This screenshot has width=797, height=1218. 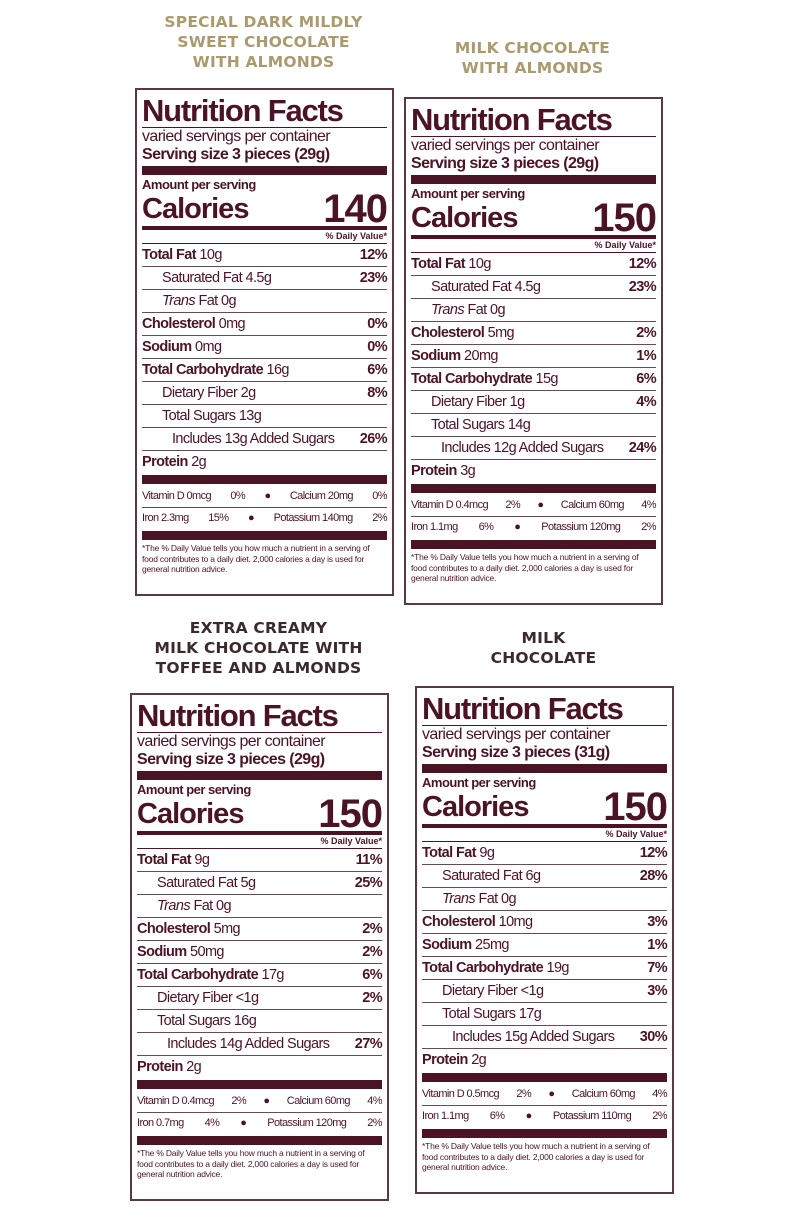 I want to click on nutrient-name-group: Includes 12g Added Sugars, so click(x=522, y=448).